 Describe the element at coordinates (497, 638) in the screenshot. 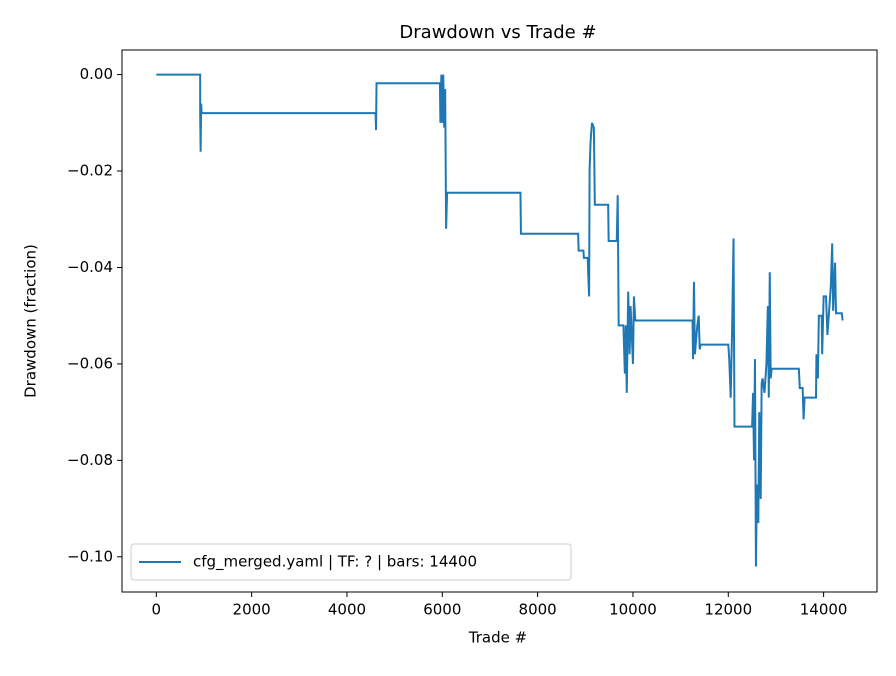

I see `x-axis-label: Trade #` at that location.